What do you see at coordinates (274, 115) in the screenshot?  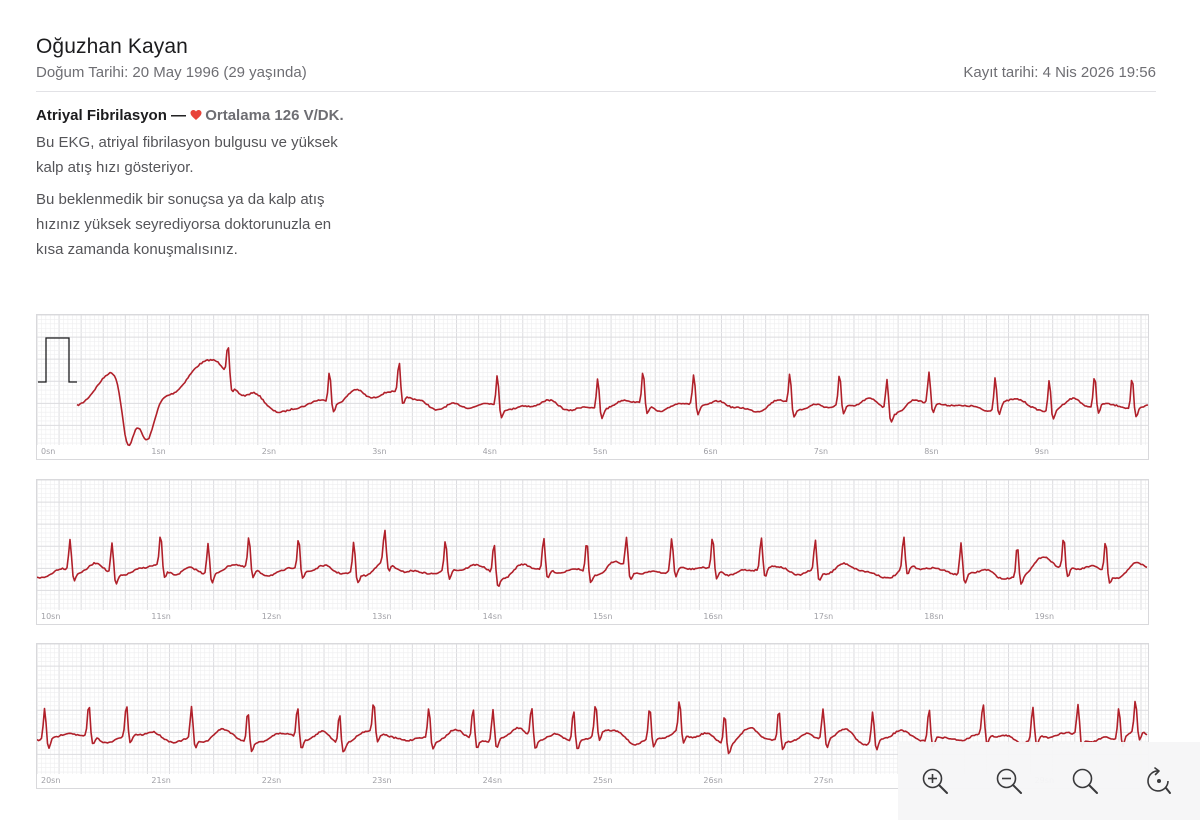 I see `average-rate-text: Ortalama 126 V/DK.` at bounding box center [274, 115].